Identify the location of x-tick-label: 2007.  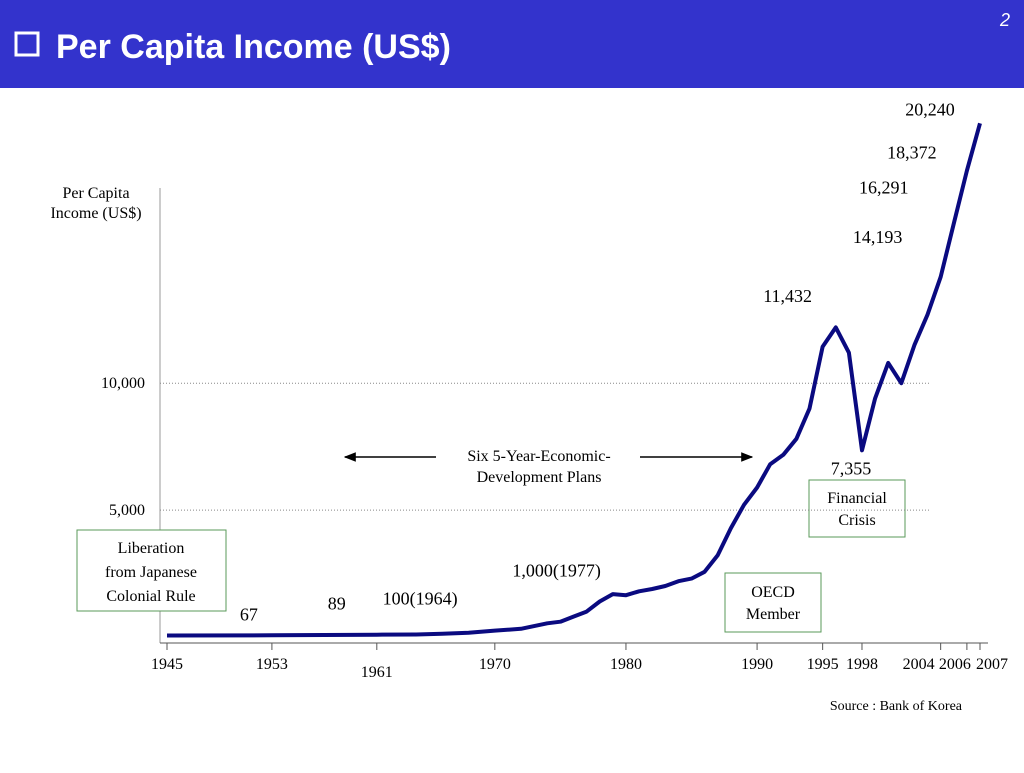
(992, 664).